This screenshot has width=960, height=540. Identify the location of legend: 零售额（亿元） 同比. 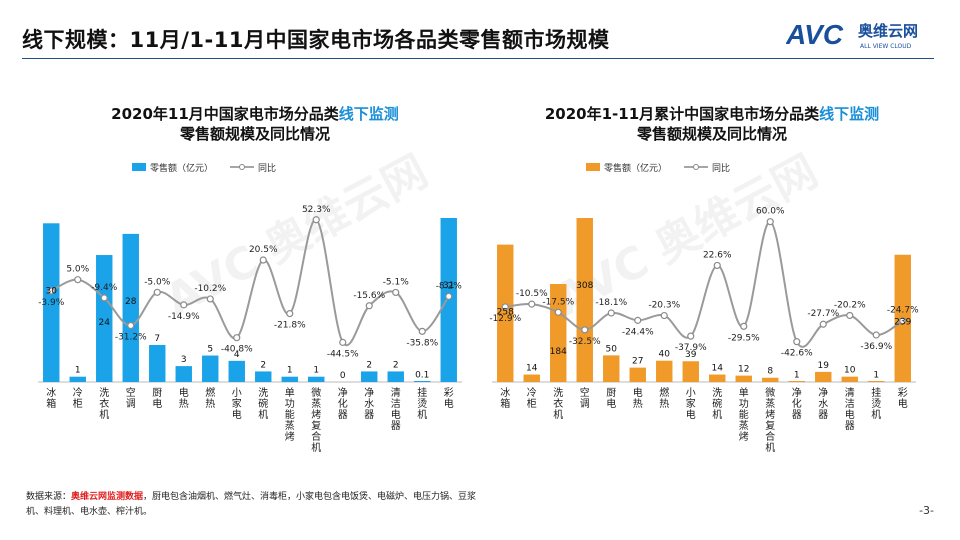
(658, 168).